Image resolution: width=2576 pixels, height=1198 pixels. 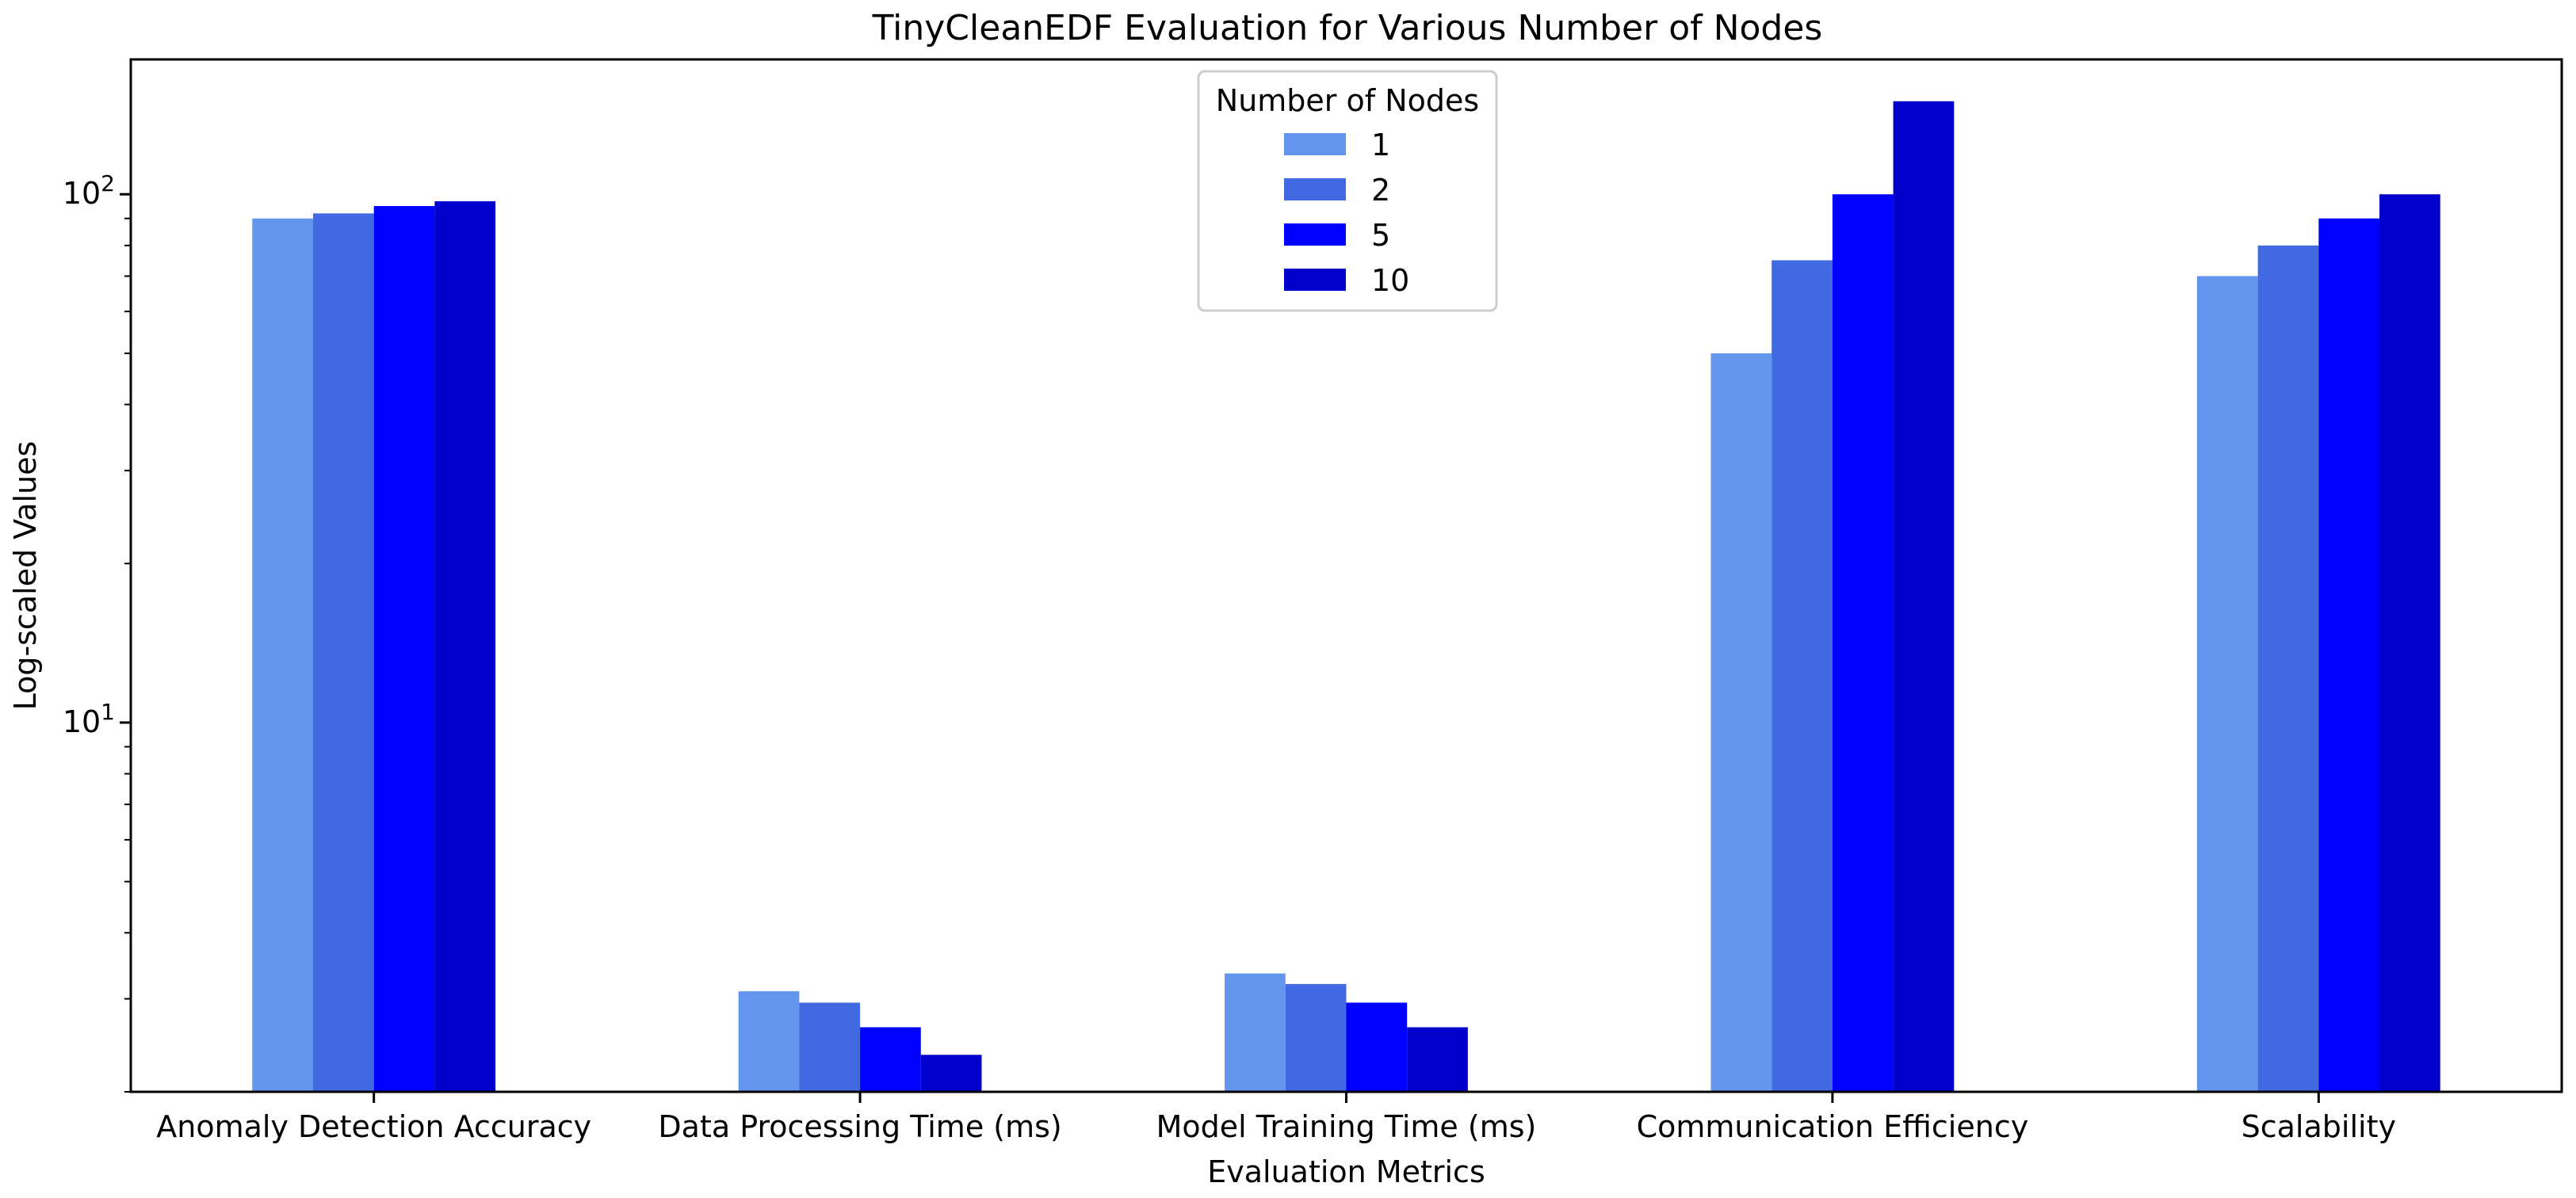 What do you see at coordinates (1347, 100) in the screenshot?
I see `legend-title: Number of Nodes` at bounding box center [1347, 100].